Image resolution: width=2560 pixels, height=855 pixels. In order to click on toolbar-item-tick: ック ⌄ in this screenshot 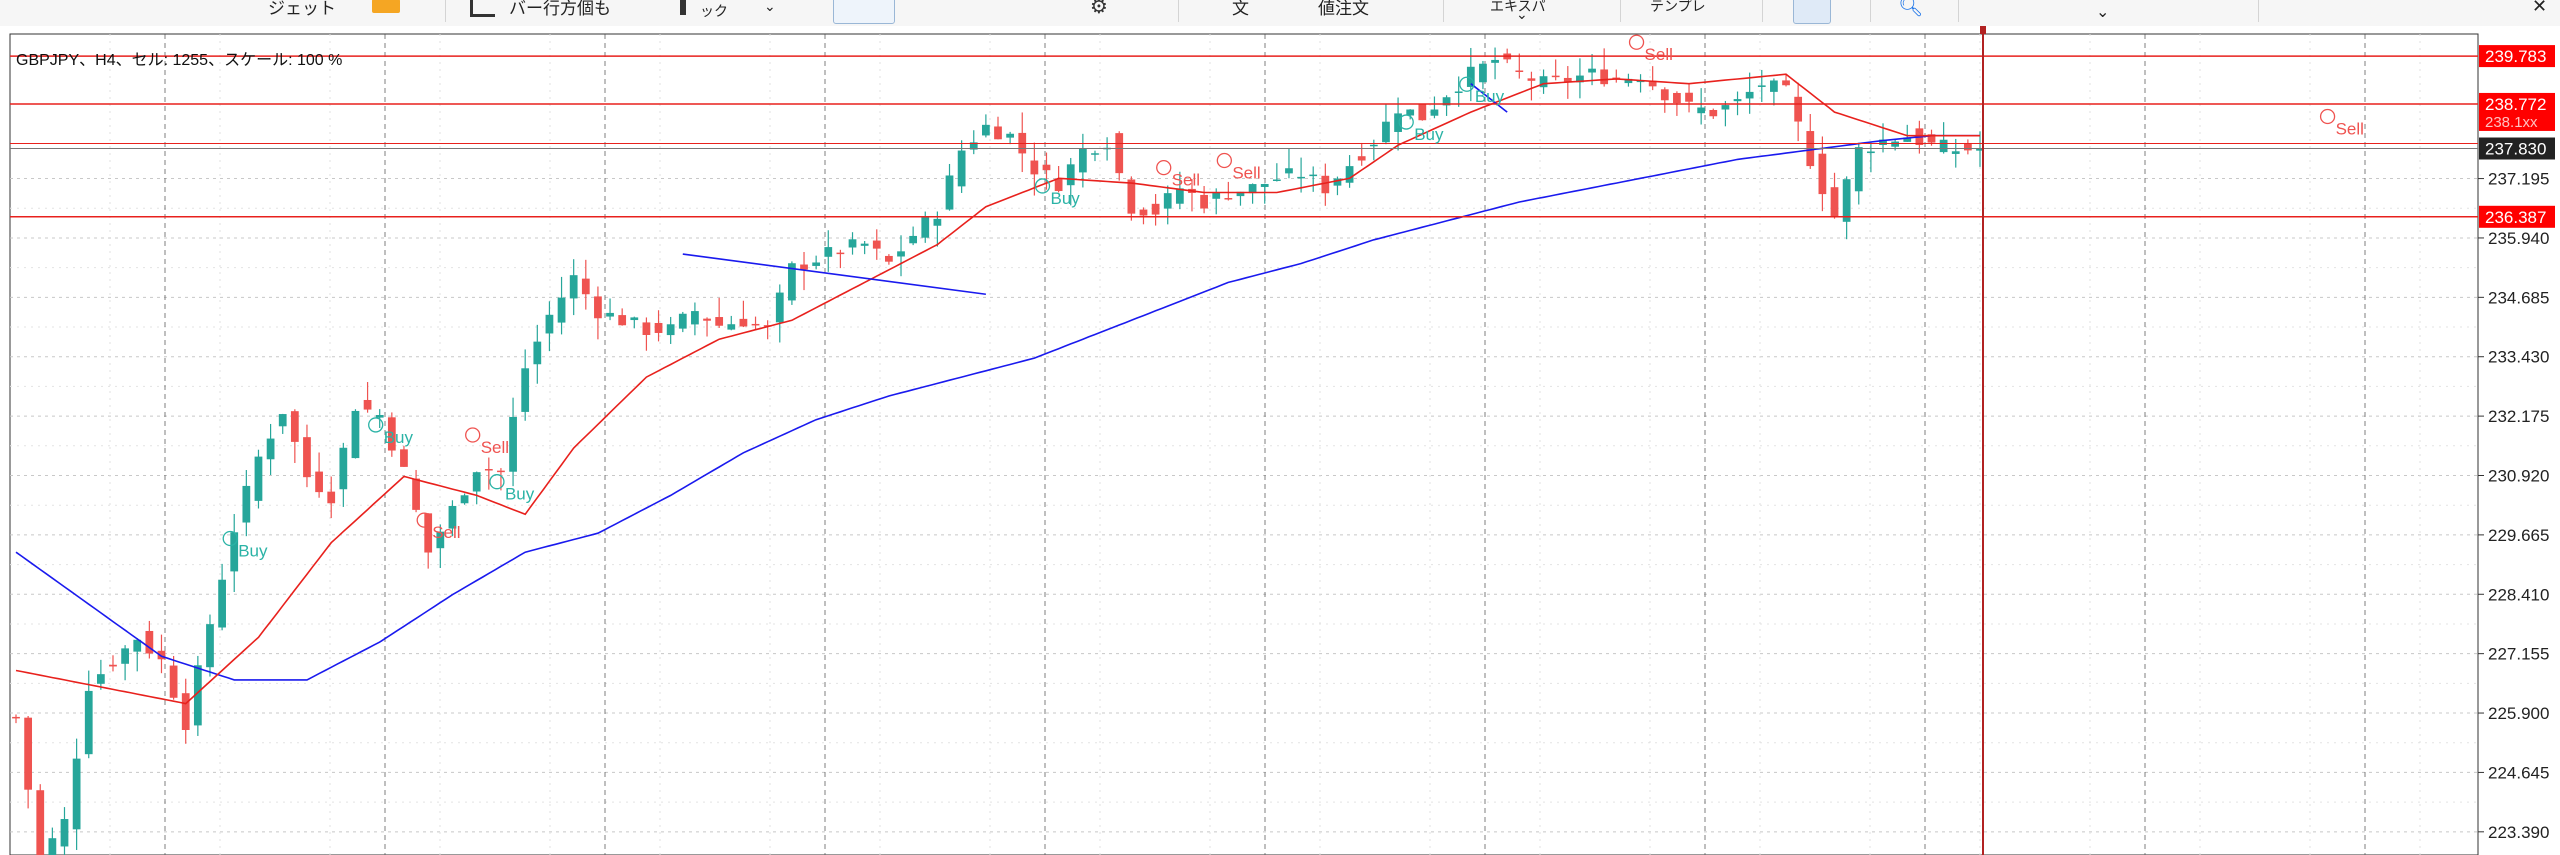, I will do `click(728, 9)`.